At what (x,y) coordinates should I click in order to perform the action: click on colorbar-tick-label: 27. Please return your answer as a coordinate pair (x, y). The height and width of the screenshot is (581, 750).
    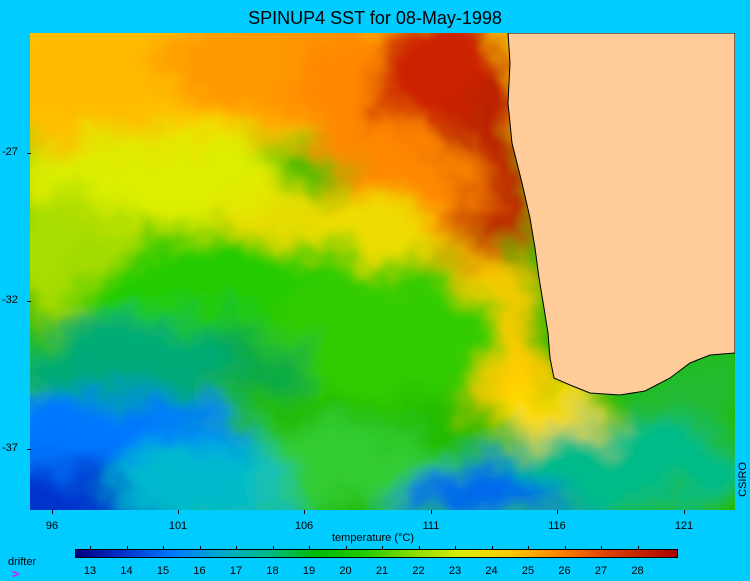
    Looking at the image, I should click on (601, 571).